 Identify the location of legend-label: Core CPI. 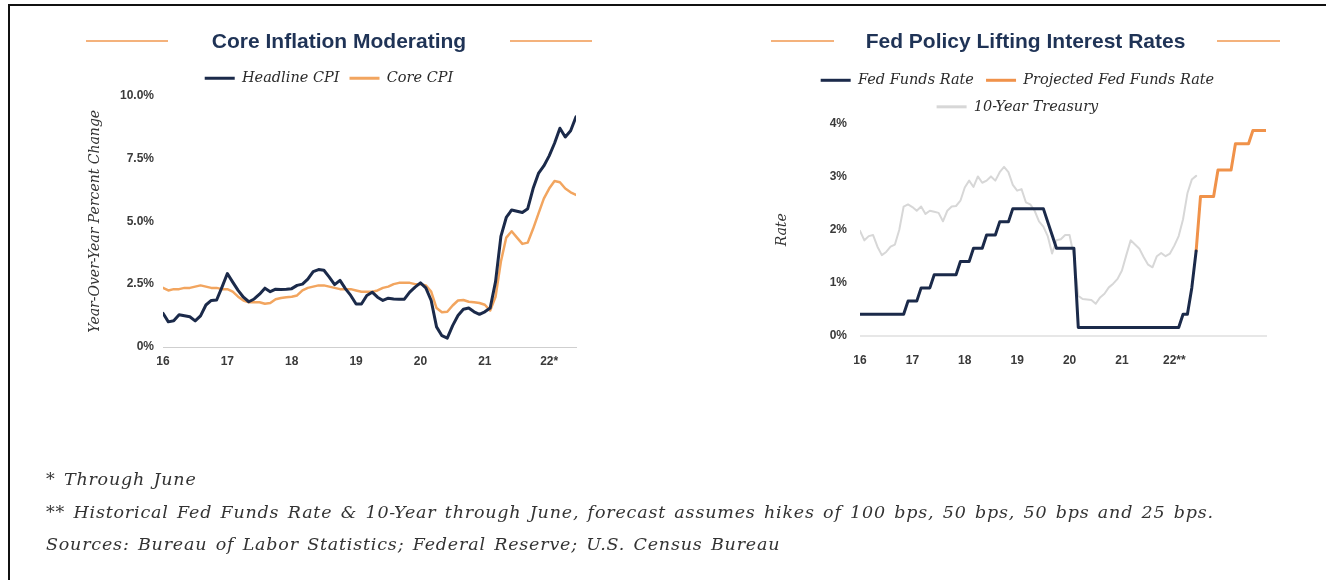
(420, 77).